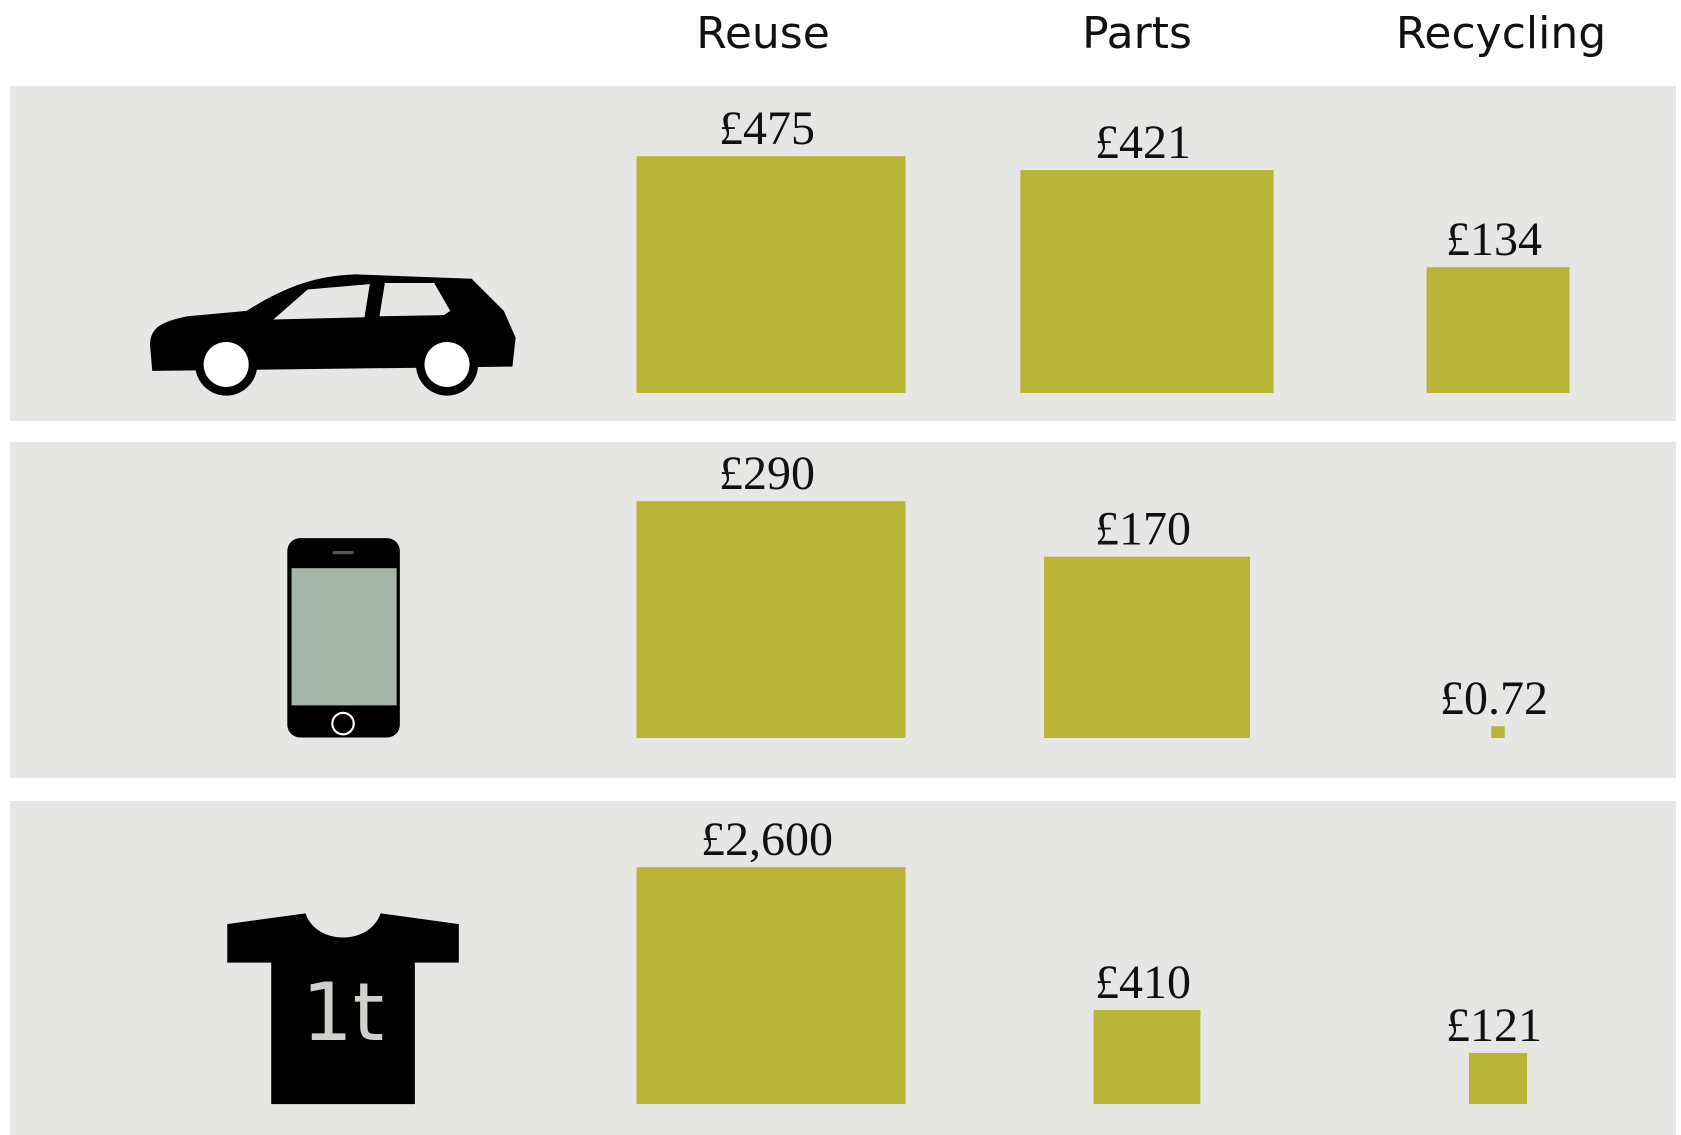 Image resolution: width=1681 pixels, height=1135 pixels. What do you see at coordinates (333, 335) in the screenshot?
I see `car-icon` at bounding box center [333, 335].